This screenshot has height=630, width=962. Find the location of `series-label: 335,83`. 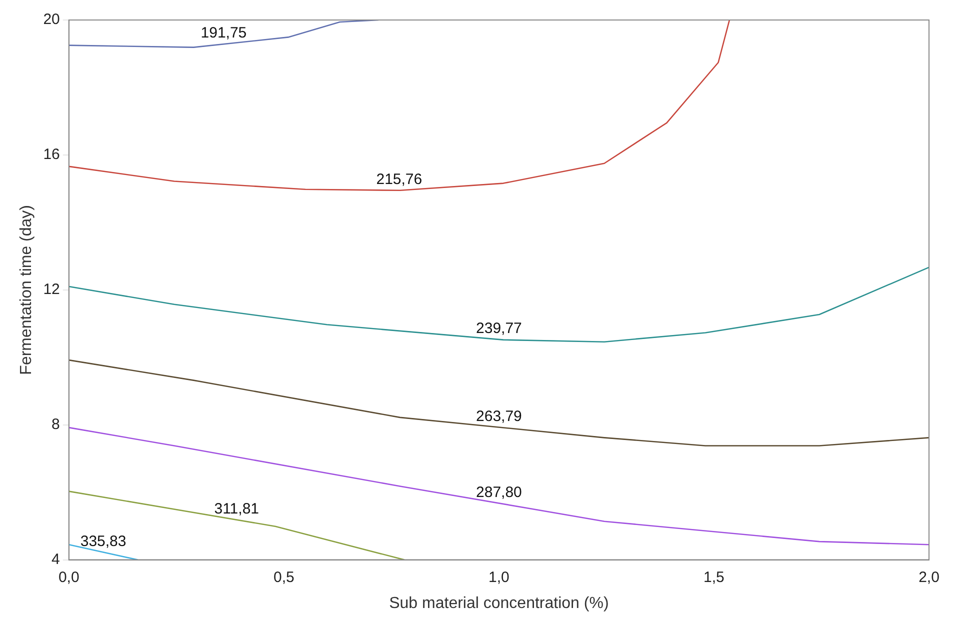

series-label: 335,83 is located at coordinates (103, 541).